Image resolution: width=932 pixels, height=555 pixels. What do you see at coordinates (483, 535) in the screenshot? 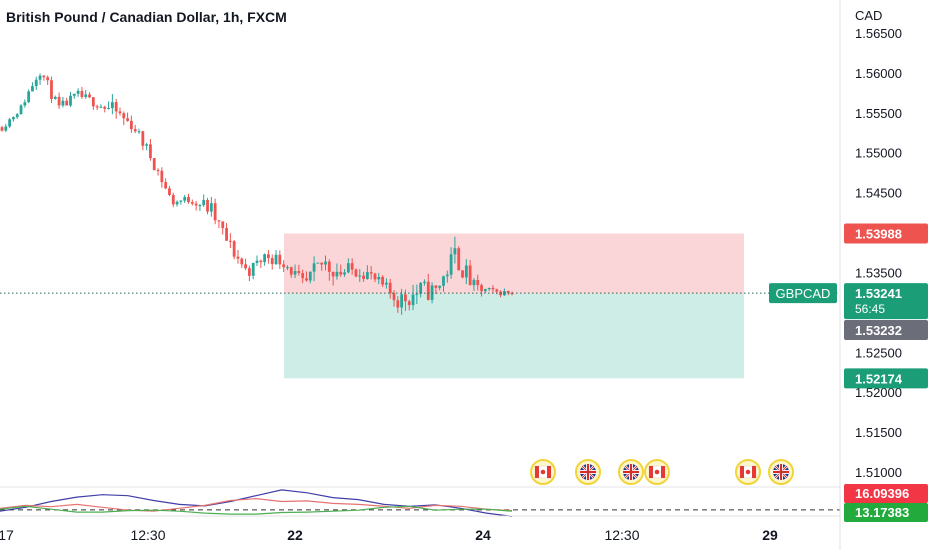
I see `time-axis-label: 24` at bounding box center [483, 535].